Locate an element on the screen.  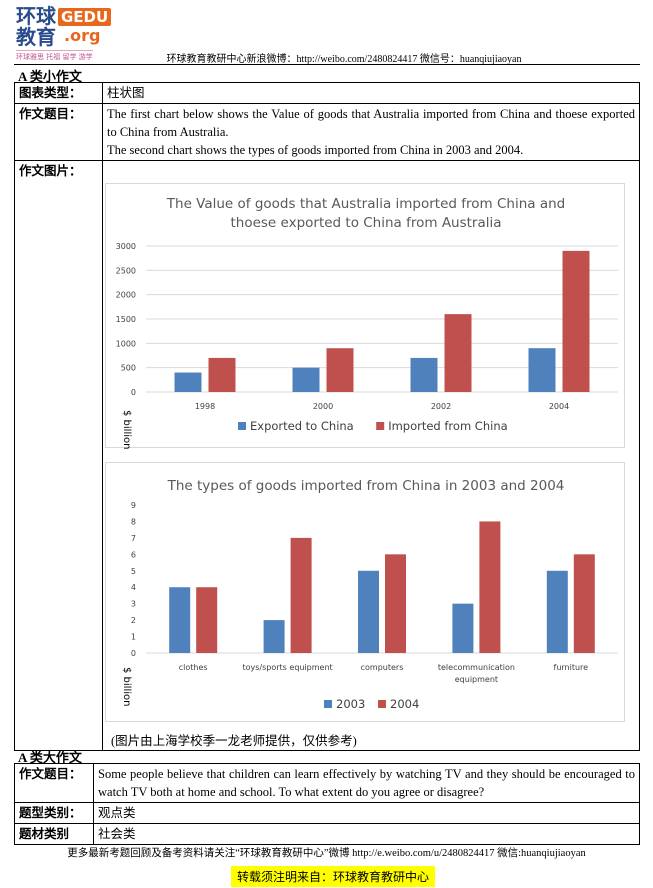
legend-label: Exported to China is located at coordinates (302, 426).